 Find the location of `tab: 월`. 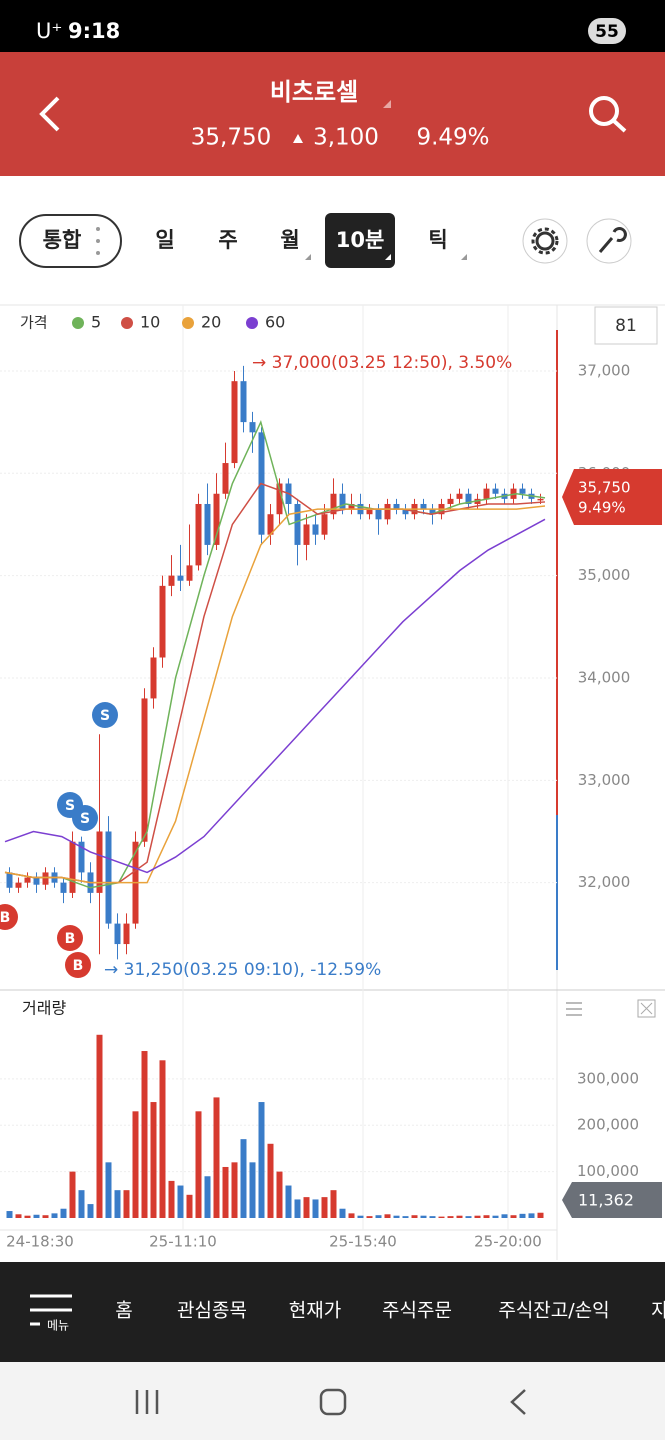

tab: 월 is located at coordinates (289, 240).